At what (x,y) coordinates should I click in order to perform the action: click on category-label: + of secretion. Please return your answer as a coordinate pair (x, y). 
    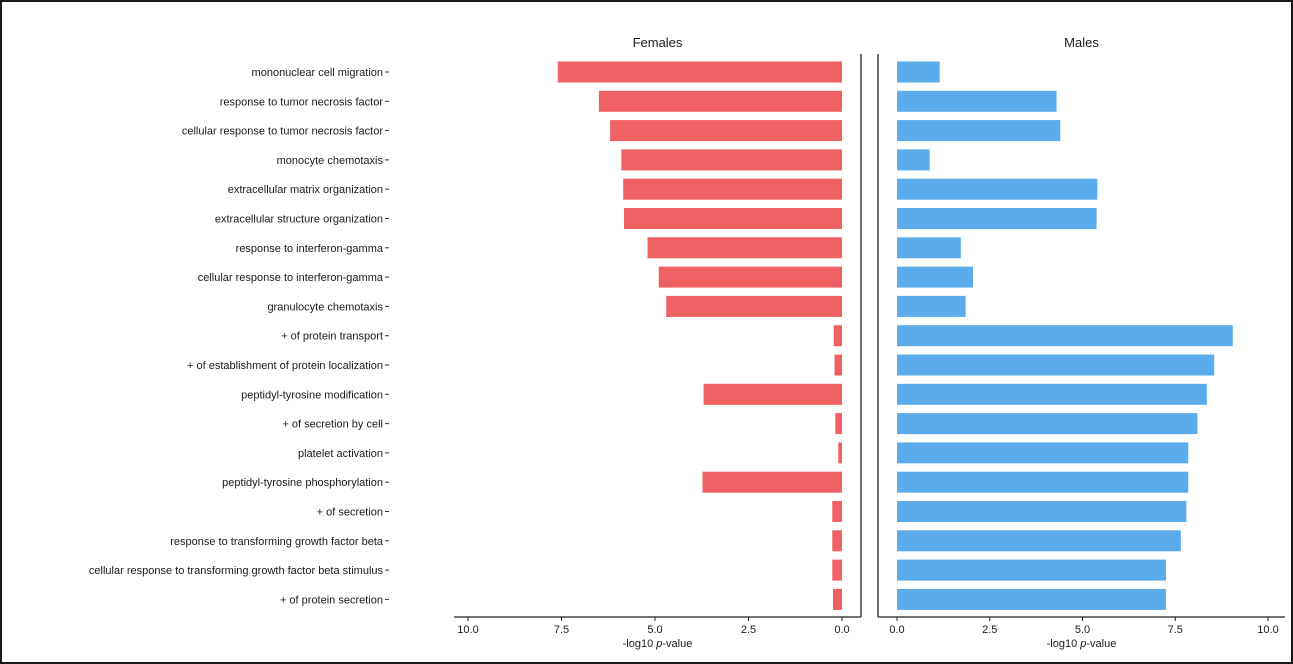
    Looking at the image, I should click on (350, 513).